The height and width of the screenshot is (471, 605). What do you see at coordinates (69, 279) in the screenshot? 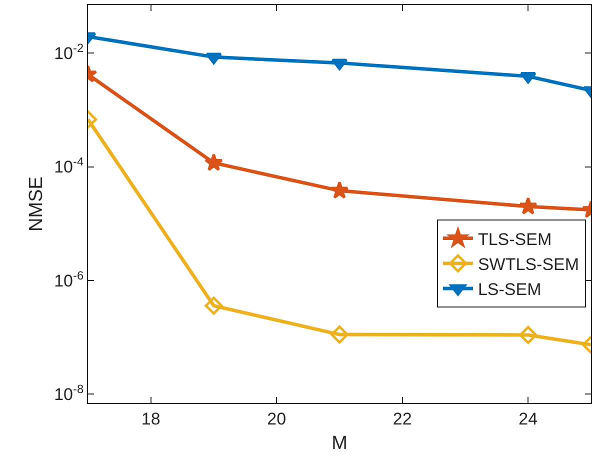
I see `y-tick-label: 10$^{-6}$` at bounding box center [69, 279].